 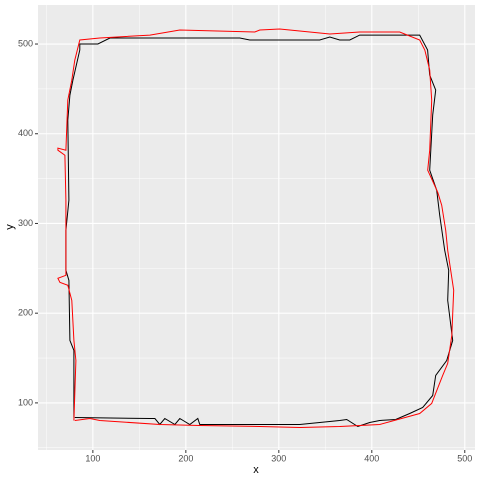 What do you see at coordinates (185, 458) in the screenshot?
I see `x-tick-label: 200` at bounding box center [185, 458].